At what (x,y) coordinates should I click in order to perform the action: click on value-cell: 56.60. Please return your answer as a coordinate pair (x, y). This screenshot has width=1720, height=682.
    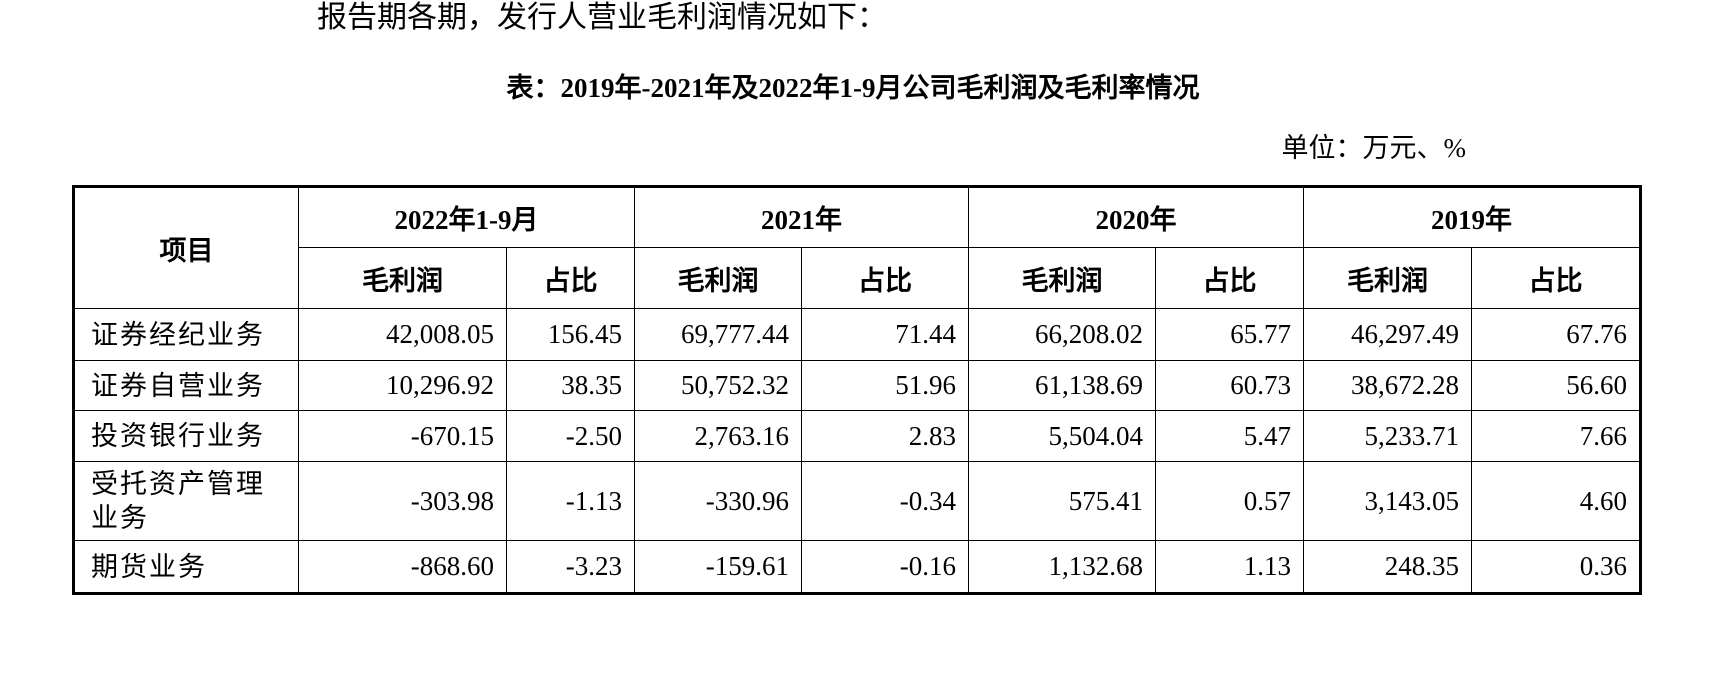
    Looking at the image, I should click on (1556, 385).